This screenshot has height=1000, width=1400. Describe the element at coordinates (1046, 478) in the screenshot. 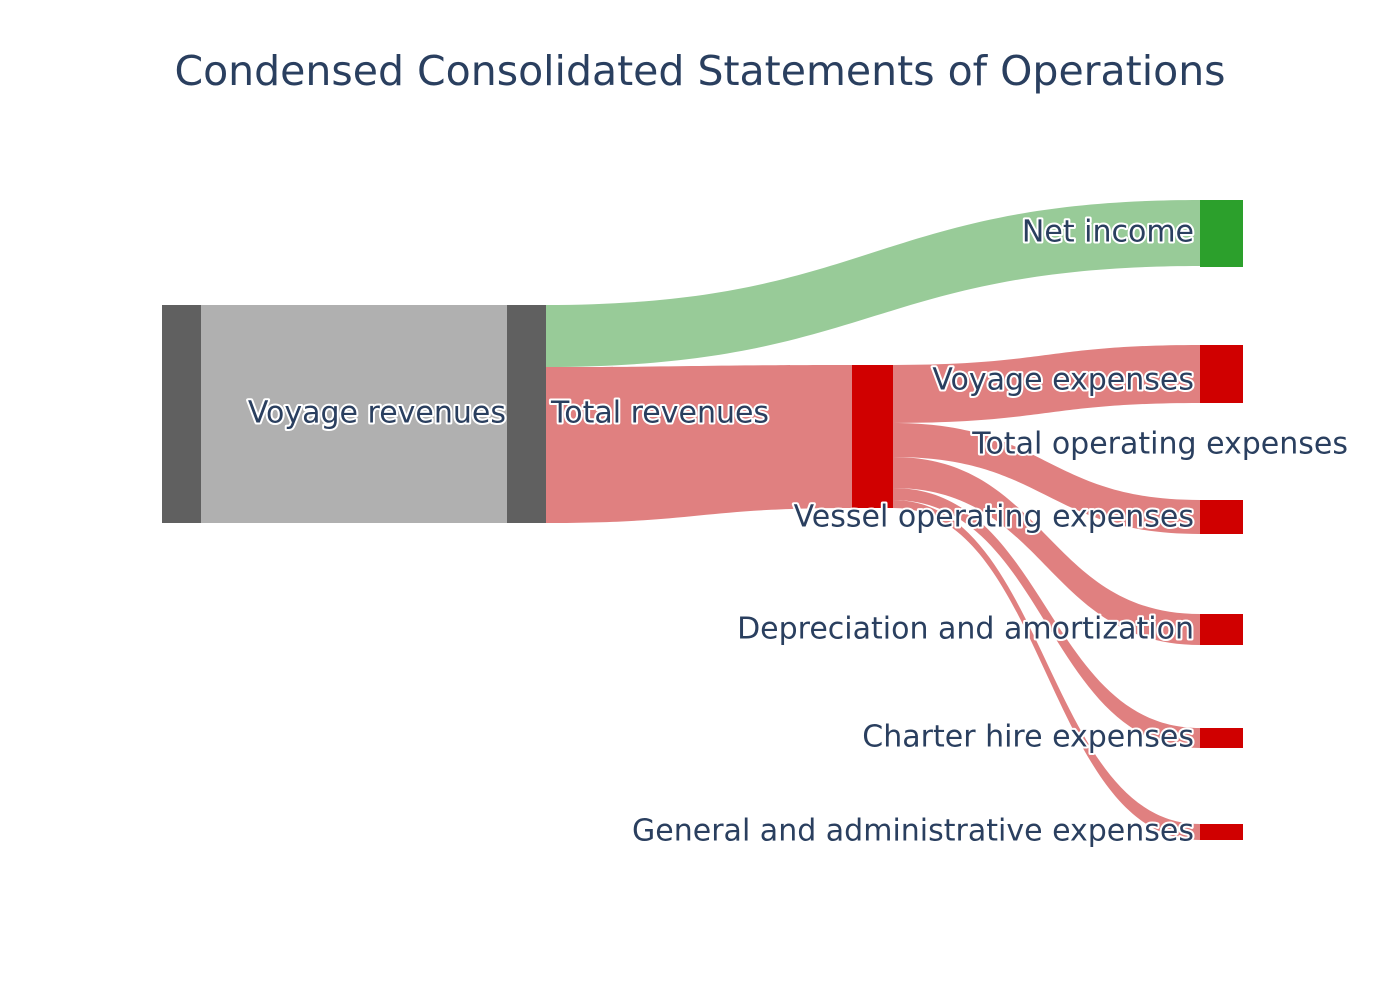

I see `sankey-link-total-operating-expenses-to-vessel-operating-expenses` at that location.